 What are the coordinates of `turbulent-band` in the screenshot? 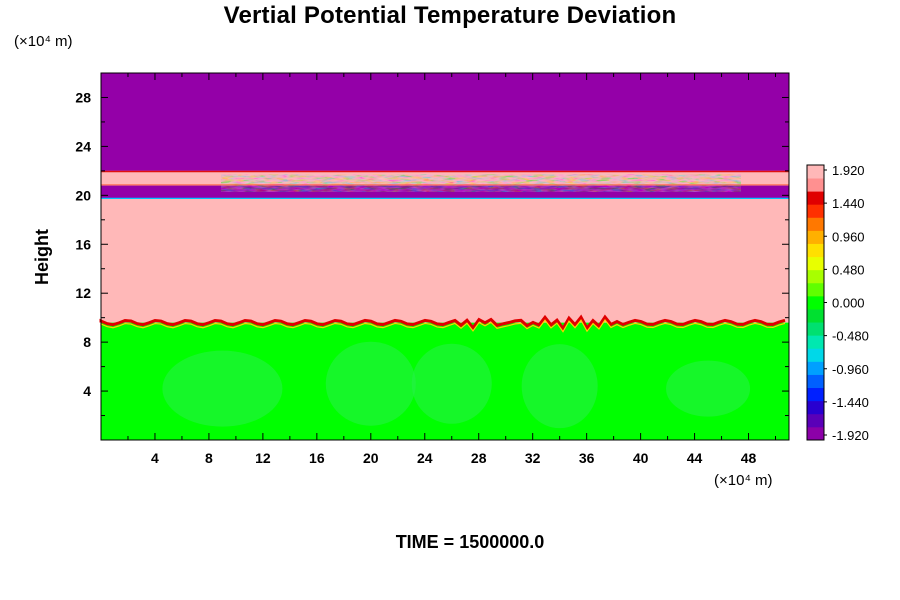 It's located at (481, 183).